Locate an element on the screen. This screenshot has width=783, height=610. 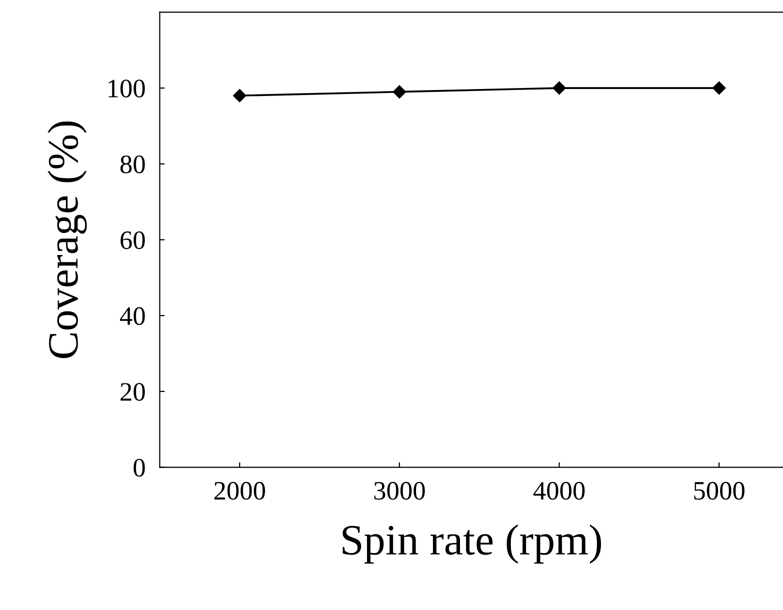
y-tick-label: 40 is located at coordinates (132, 316).